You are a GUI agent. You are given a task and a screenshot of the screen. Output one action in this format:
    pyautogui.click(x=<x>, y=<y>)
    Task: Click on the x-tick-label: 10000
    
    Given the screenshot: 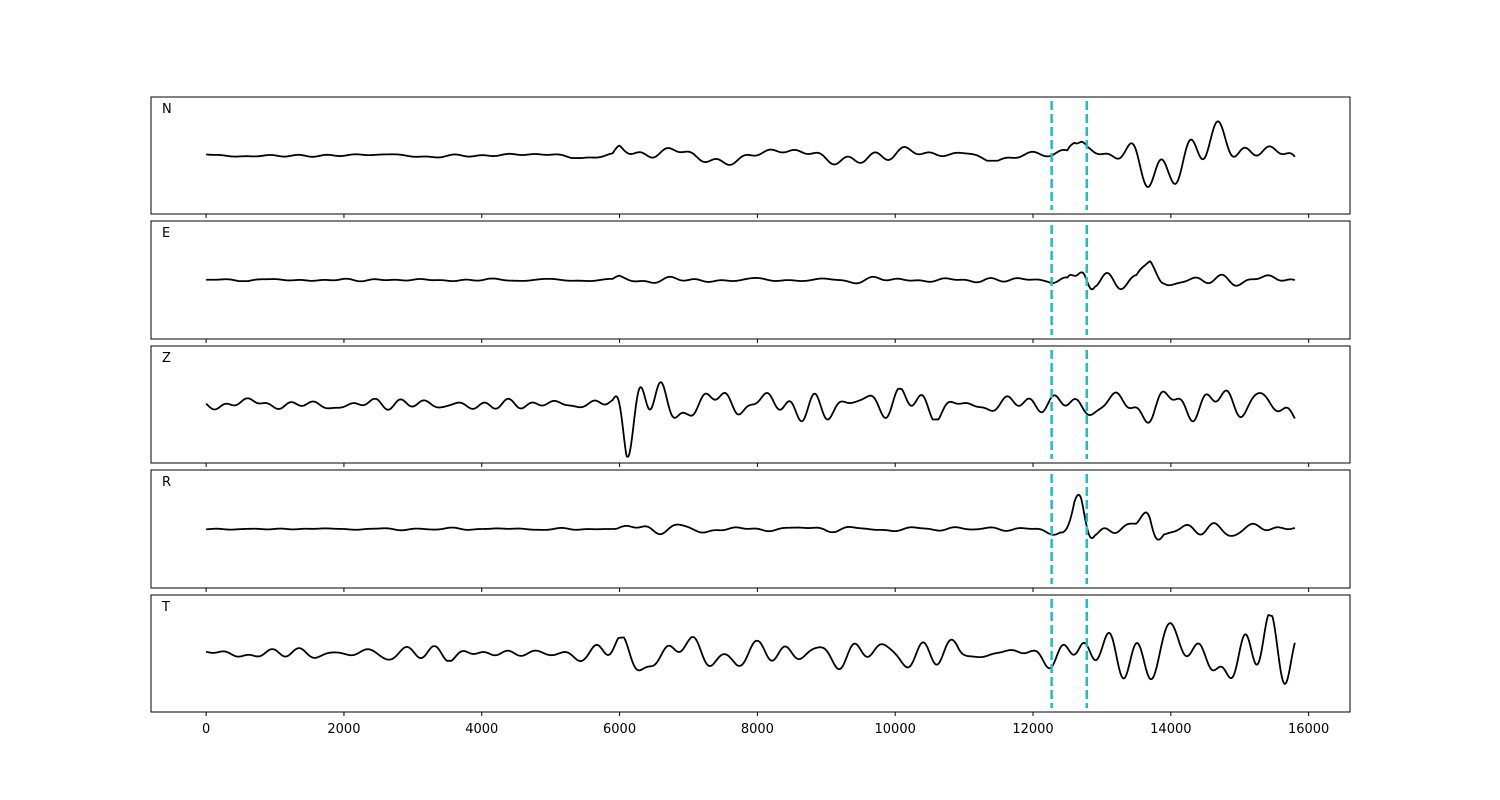 What is the action you would take?
    pyautogui.click(x=895, y=729)
    